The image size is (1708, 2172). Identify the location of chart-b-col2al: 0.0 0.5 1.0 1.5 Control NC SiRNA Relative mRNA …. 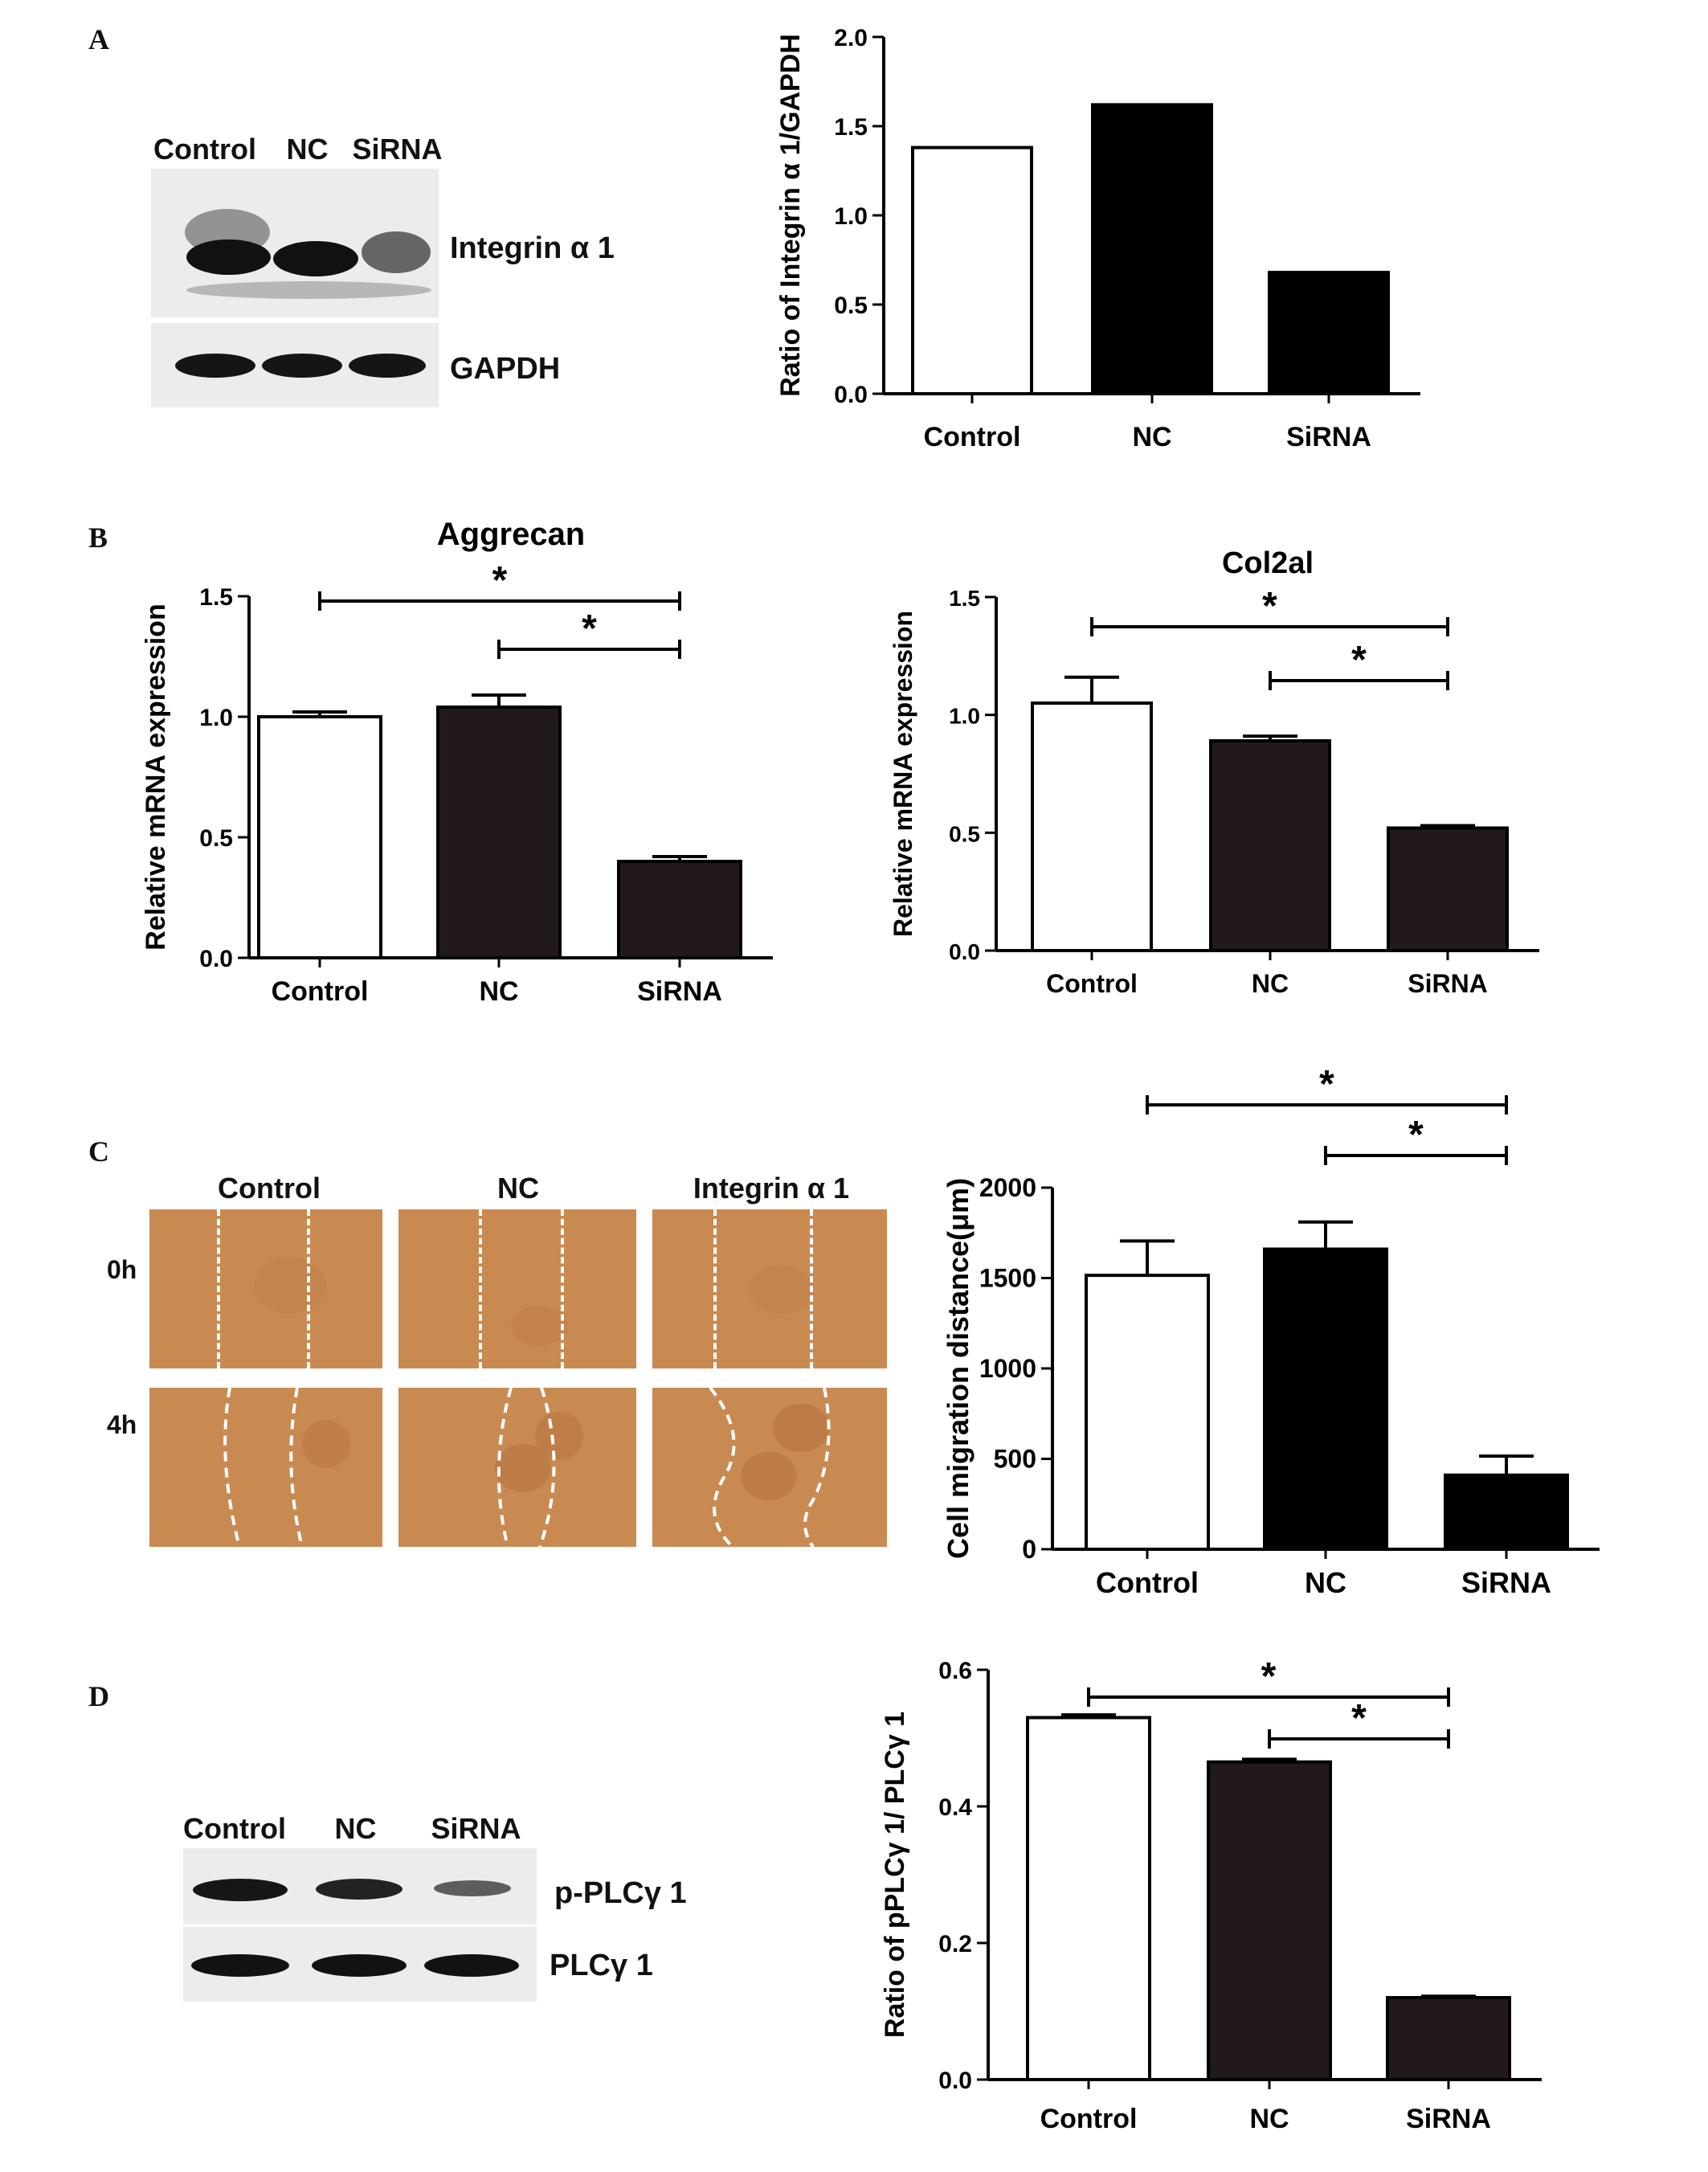
(1214, 772).